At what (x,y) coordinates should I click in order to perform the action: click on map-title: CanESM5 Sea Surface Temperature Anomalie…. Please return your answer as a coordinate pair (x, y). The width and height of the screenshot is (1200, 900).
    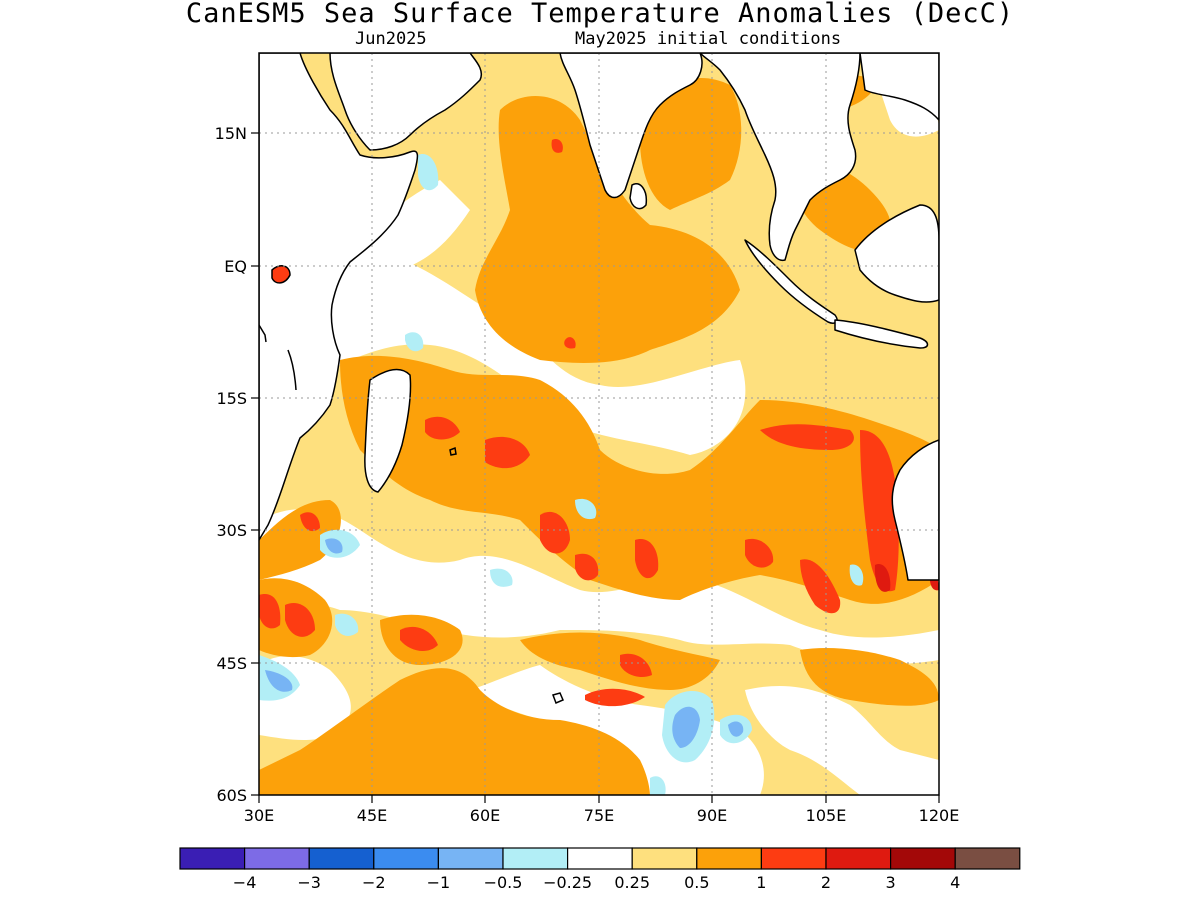
    Looking at the image, I should click on (600, 14).